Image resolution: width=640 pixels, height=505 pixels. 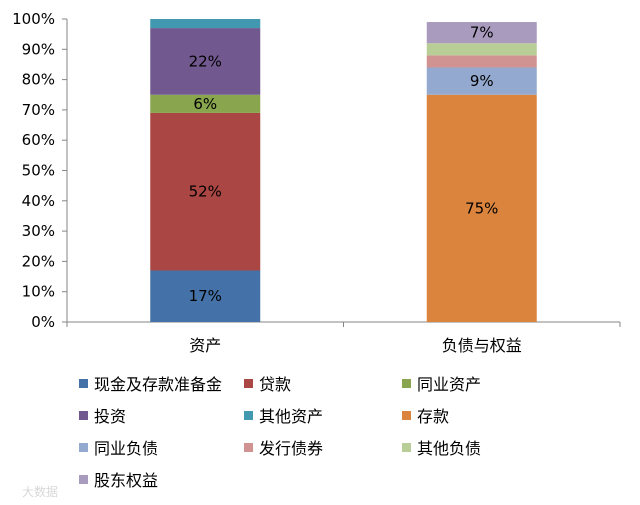 What do you see at coordinates (38, 110) in the screenshot?
I see `y-tick-label: 70%` at bounding box center [38, 110].